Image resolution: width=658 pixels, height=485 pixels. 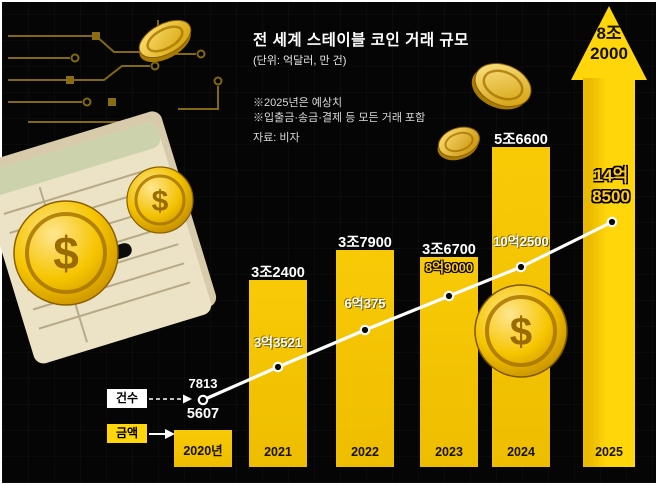 What do you see at coordinates (365, 243) in the screenshot?
I see `amount-value-2022: 3조7900` at bounding box center [365, 243].